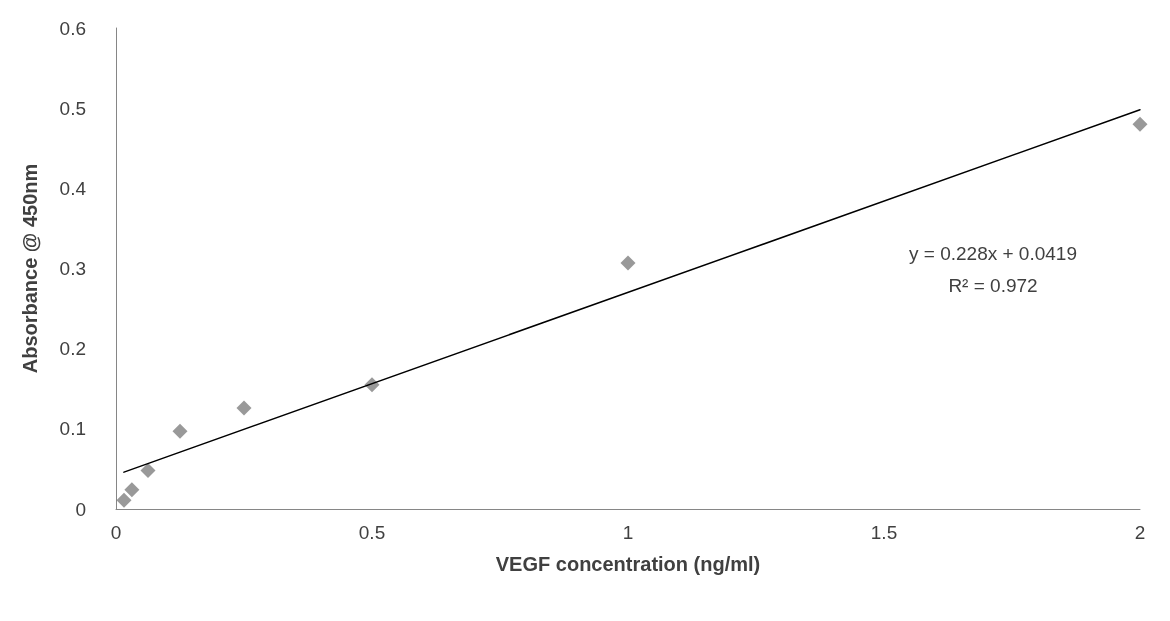 This screenshot has height=621, width=1170. What do you see at coordinates (628, 532) in the screenshot?
I see `x-tick-label: 1` at bounding box center [628, 532].